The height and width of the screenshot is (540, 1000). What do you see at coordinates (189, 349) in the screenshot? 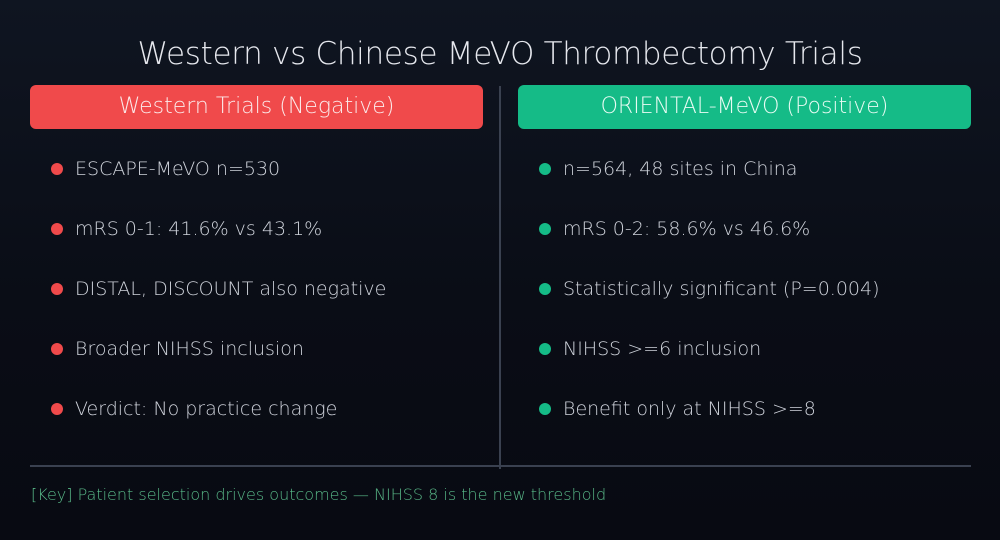
I see `list-item-text: Broader NIHSS inclusion` at bounding box center [189, 349].